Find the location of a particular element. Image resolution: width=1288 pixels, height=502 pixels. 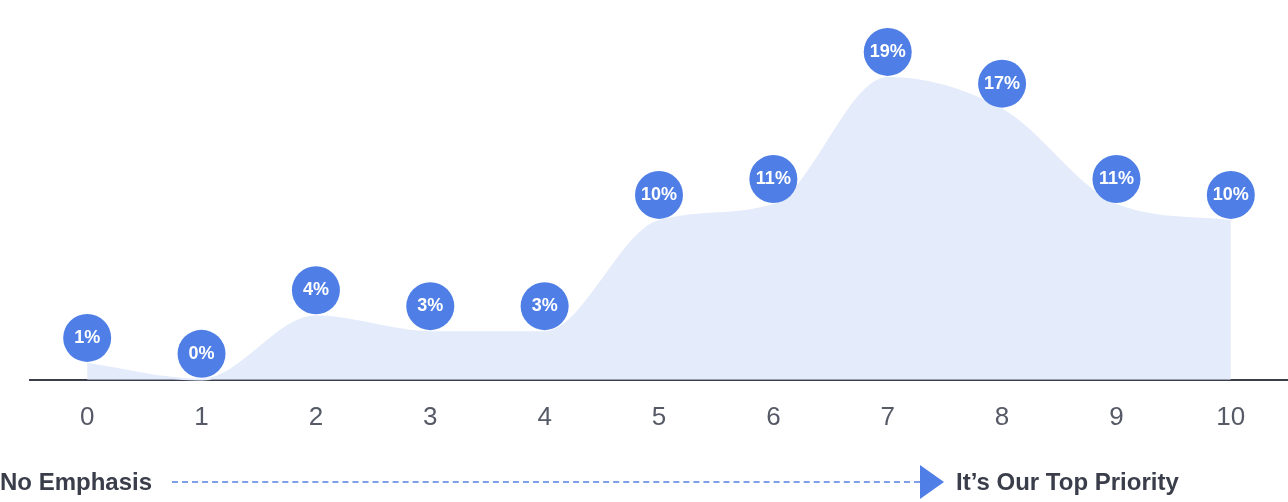

x-tick-label: 9 is located at coordinates (1116, 415).